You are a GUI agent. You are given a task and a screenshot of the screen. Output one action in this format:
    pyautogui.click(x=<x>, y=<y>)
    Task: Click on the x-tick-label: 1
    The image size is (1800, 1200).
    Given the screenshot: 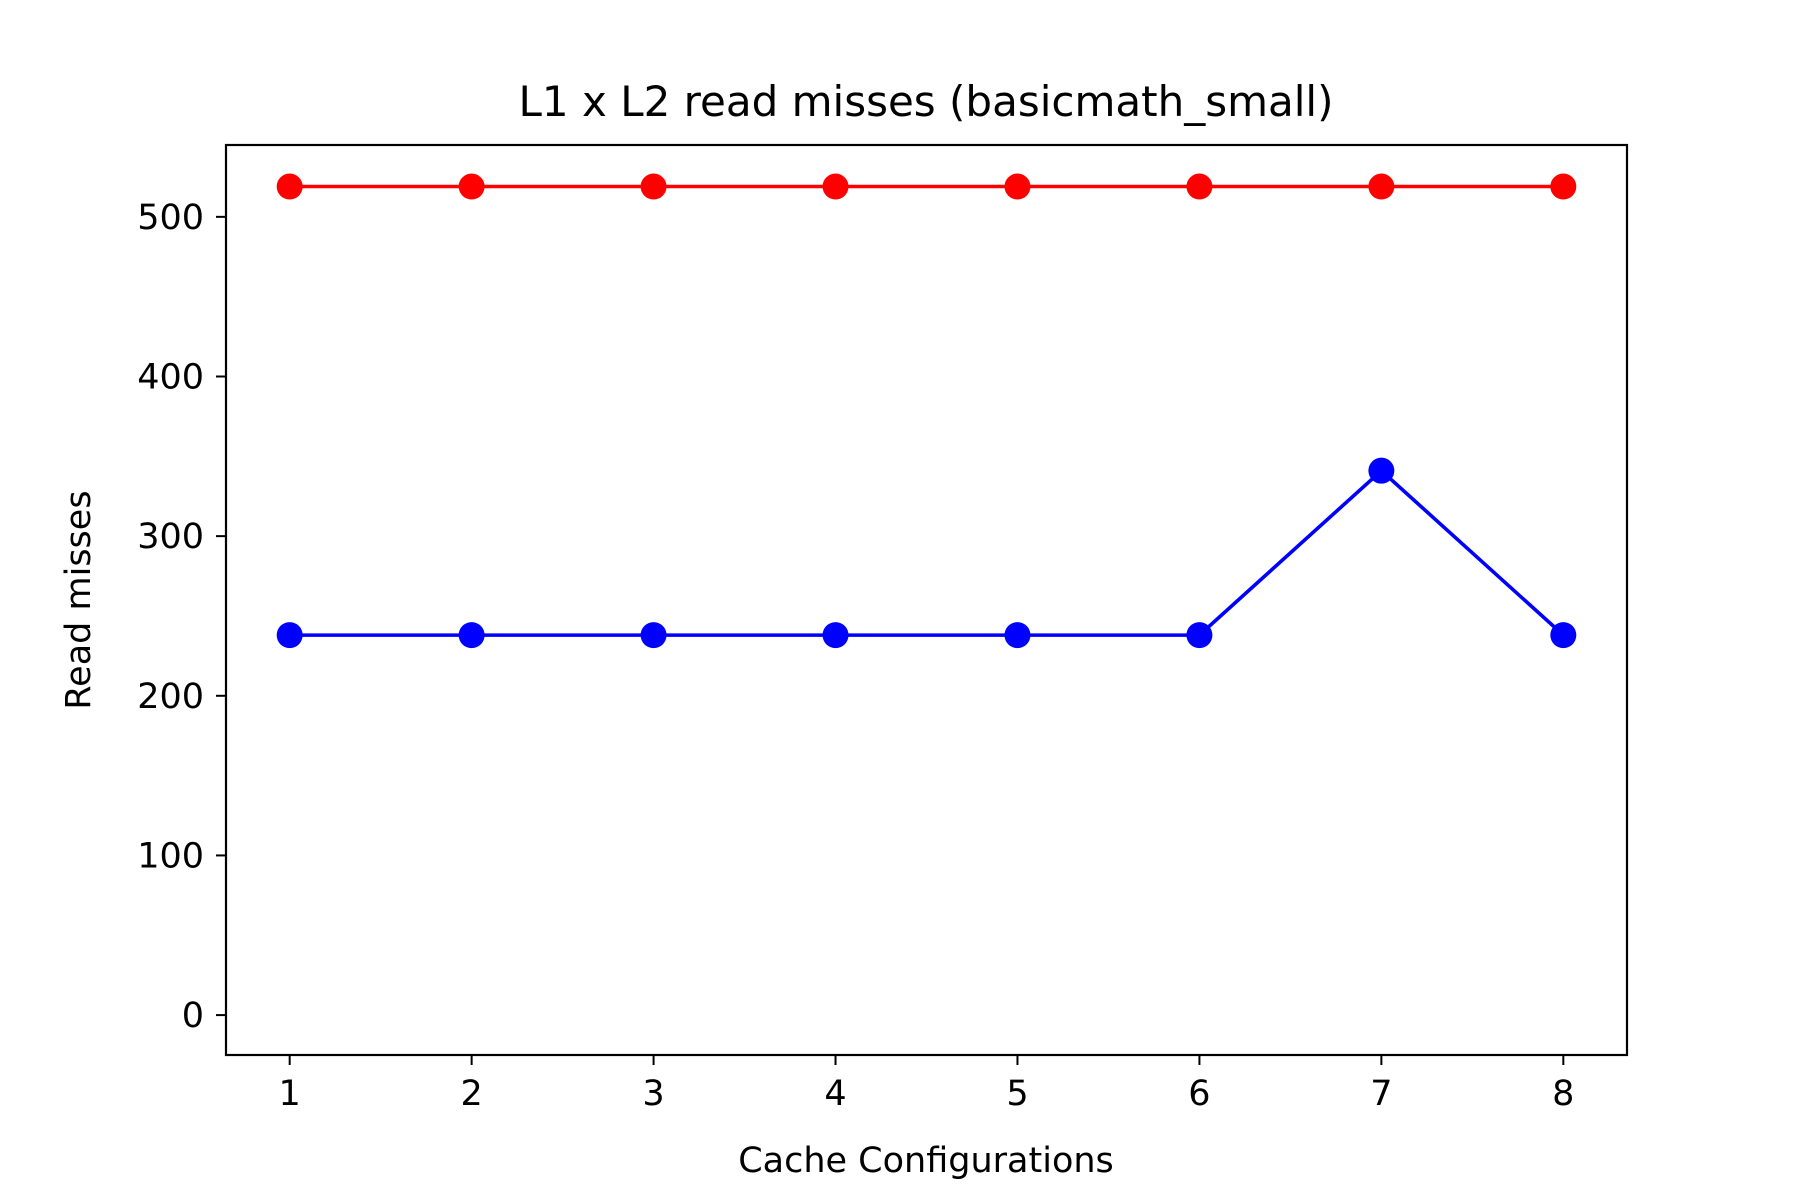 What is the action you would take?
    pyautogui.click(x=290, y=1094)
    